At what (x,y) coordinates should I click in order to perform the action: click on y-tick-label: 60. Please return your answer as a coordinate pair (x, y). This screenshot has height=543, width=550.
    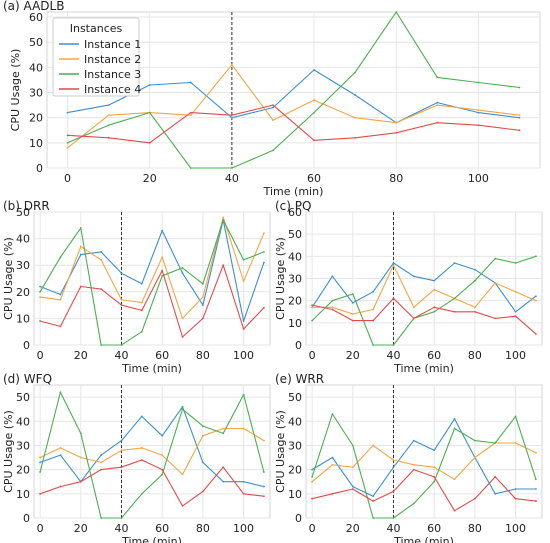
    Looking at the image, I should click on (295, 212).